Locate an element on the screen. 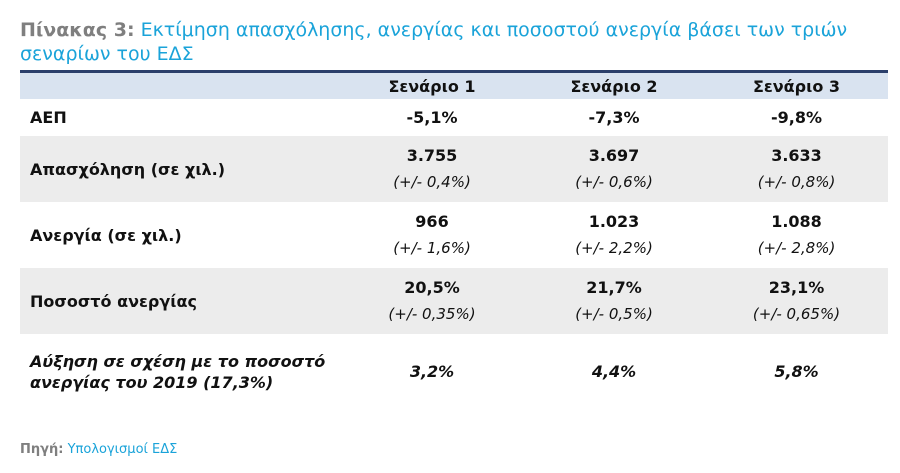 This screenshot has height=473, width=900. cell: 1.088 (+/- 2,8%) is located at coordinates (796, 235).